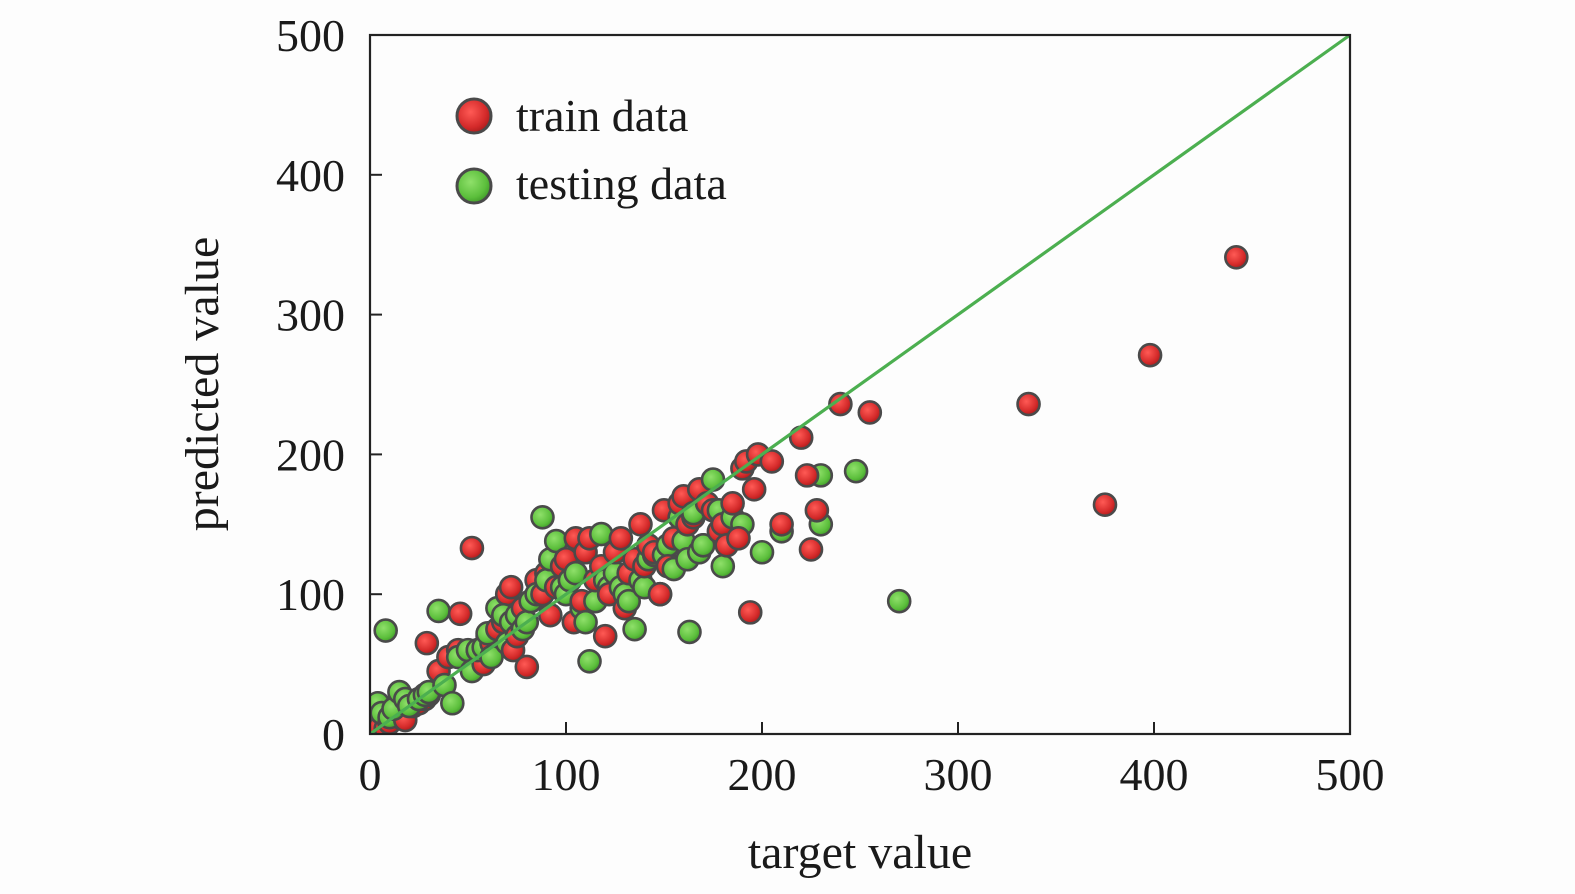 The width and height of the screenshot is (1575, 894). What do you see at coordinates (566, 774) in the screenshot?
I see `x-tick-label: 100` at bounding box center [566, 774].